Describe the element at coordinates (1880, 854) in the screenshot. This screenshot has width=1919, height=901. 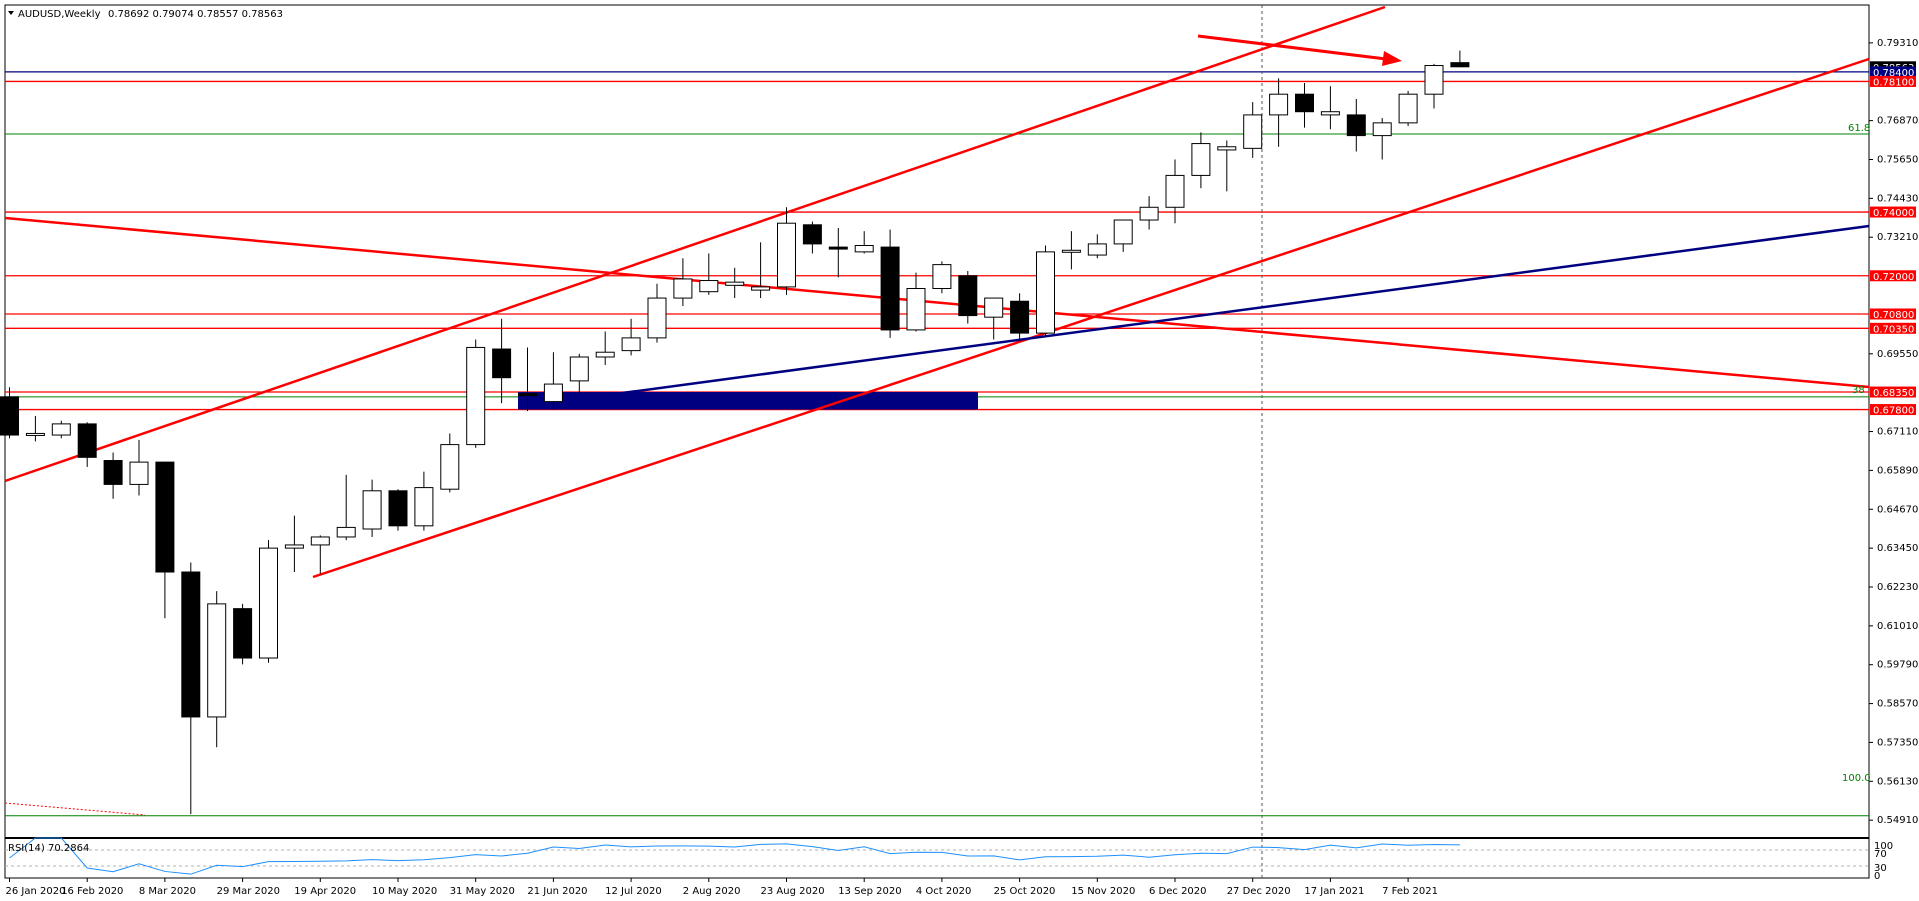
I see `rsi-level-70: 70` at that location.